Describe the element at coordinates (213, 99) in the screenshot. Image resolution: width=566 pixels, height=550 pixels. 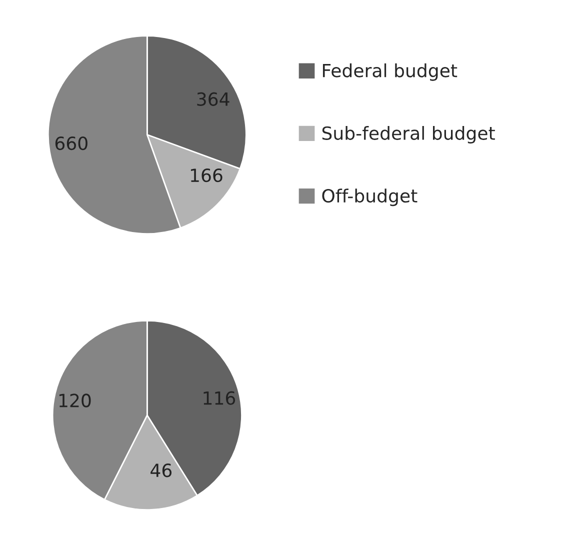
I see `data-label: 364` at that location.